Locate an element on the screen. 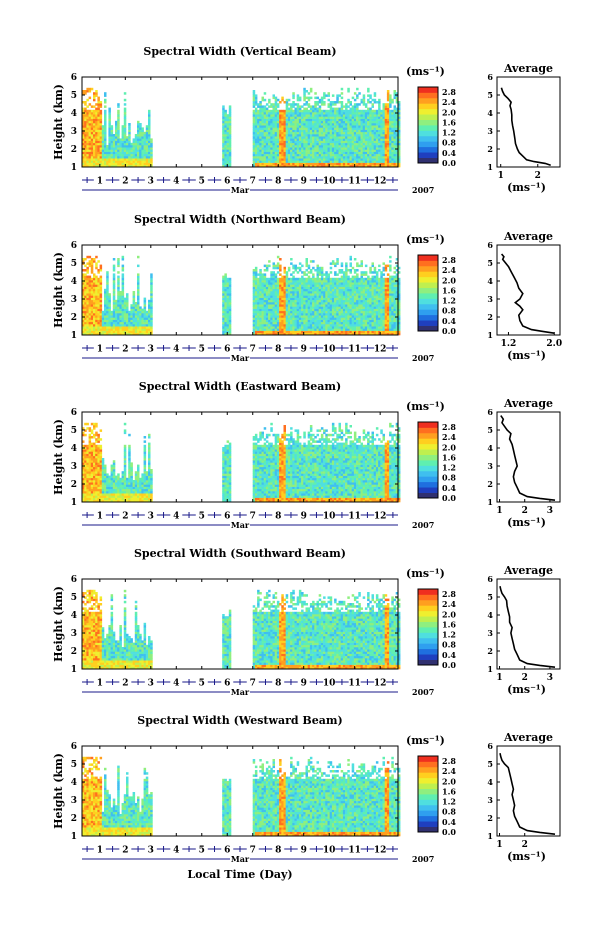 This screenshot has height=931, width=612. colorbar-swatch is located at coordinates (428, 128).